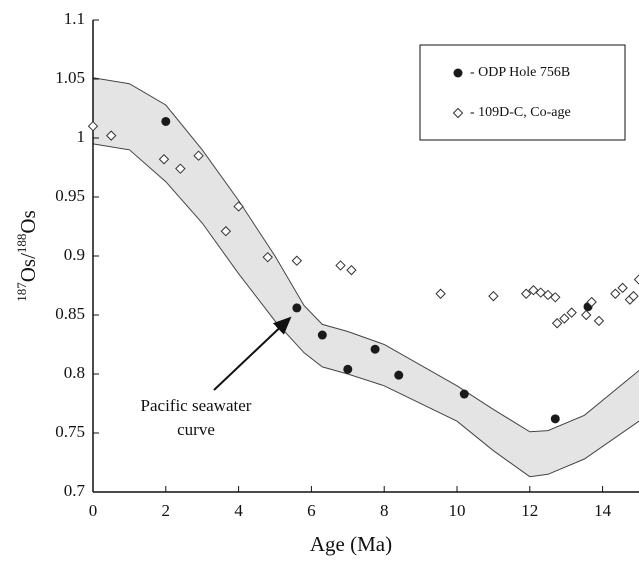 The image size is (639, 562). I want to click on x-tick-label: 6, so click(311, 510).